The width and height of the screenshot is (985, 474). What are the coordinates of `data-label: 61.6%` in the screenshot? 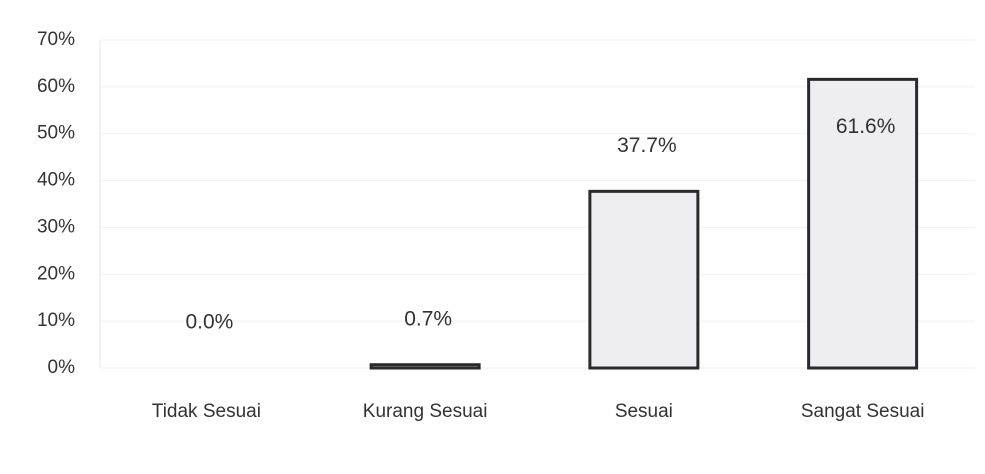 It's located at (866, 126).